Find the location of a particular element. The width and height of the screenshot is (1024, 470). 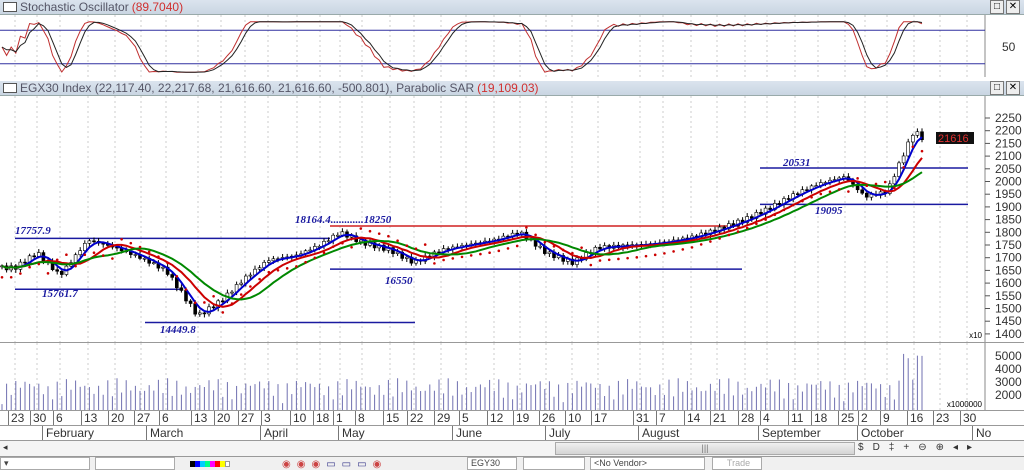

nav-icon: $ is located at coordinates (861, 447).